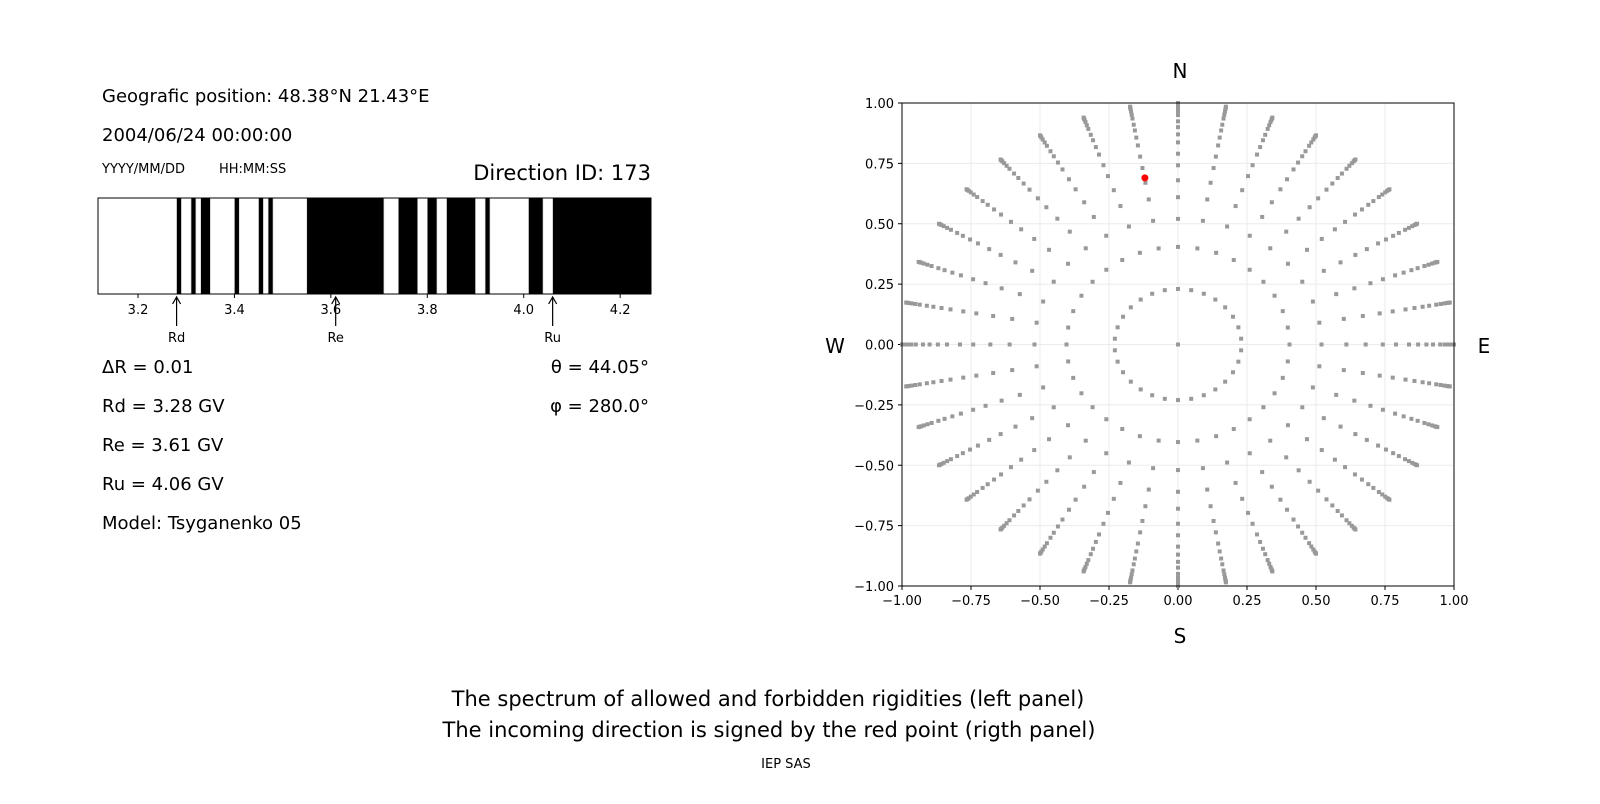  What do you see at coordinates (176, 338) in the screenshot?
I see `marker-label: Rd` at bounding box center [176, 338].